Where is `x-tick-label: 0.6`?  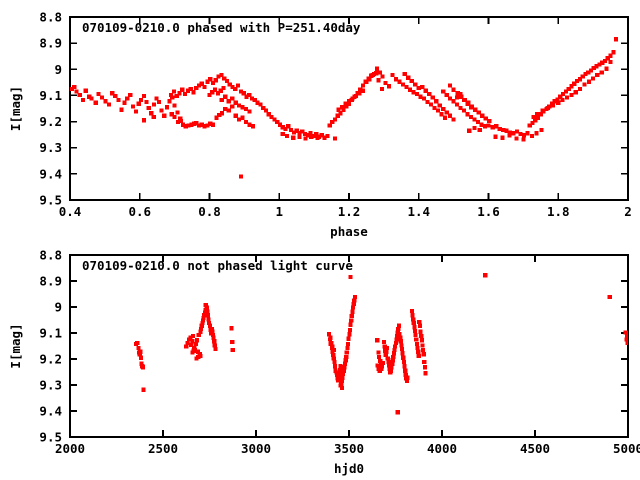 x-tick-label: 0.6 is located at coordinates (139, 211).